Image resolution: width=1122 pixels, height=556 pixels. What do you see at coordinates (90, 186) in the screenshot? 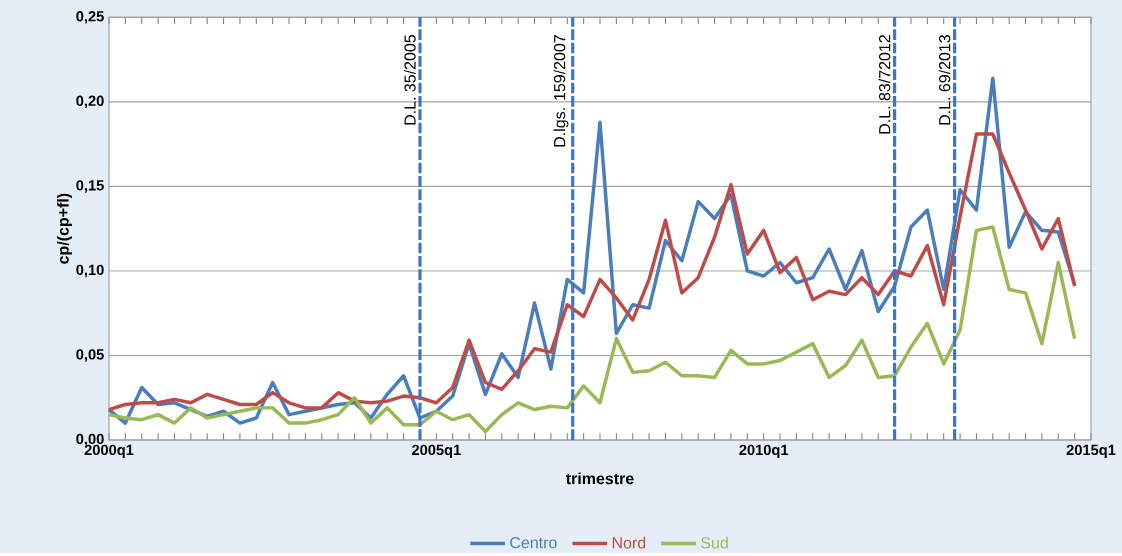
I see `y-tick-label: 0,15` at bounding box center [90, 186].